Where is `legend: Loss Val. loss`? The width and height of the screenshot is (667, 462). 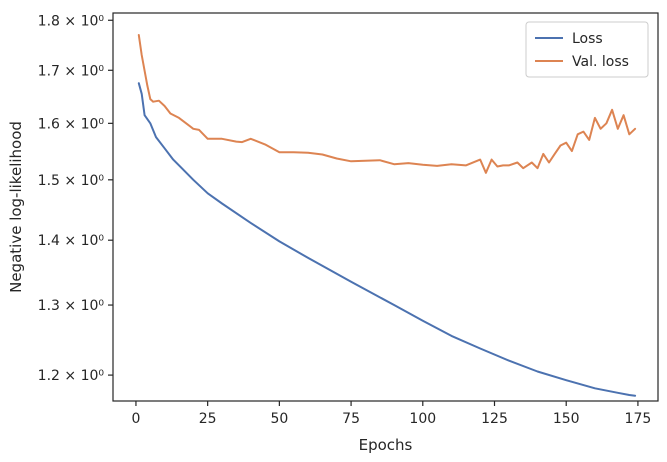 legend: Loss Val. loss is located at coordinates (587, 49).